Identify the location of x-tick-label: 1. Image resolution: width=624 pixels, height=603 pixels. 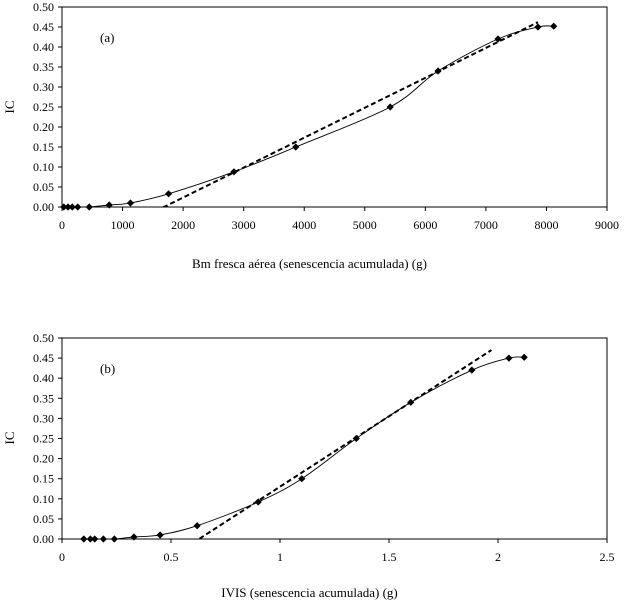
(280, 557).